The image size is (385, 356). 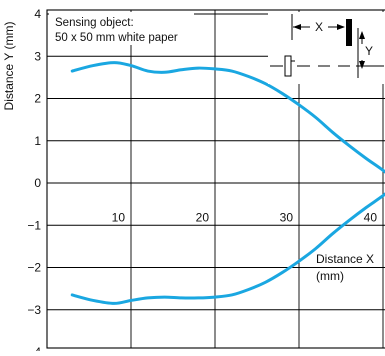 I want to click on y-tick-label: 4, so click(x=37, y=14).